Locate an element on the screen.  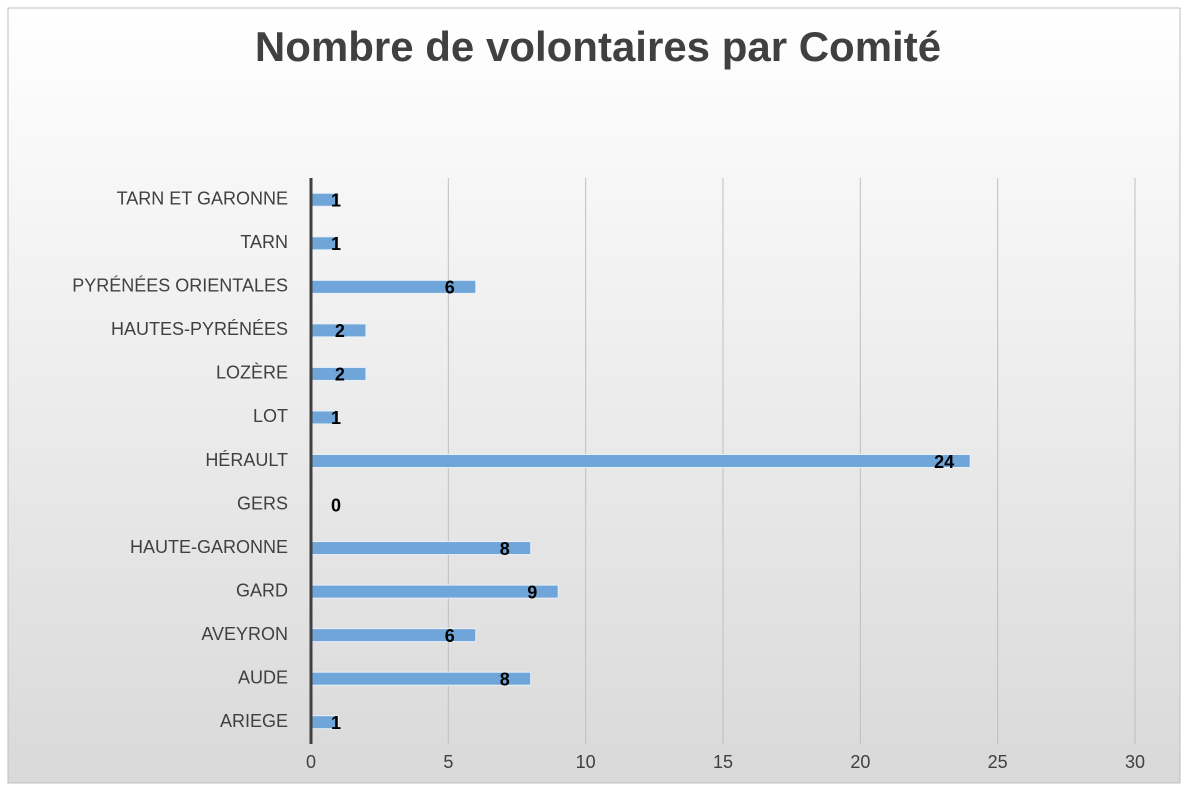
y-tick-label: HAUTE-GARONNE is located at coordinates (209, 547).